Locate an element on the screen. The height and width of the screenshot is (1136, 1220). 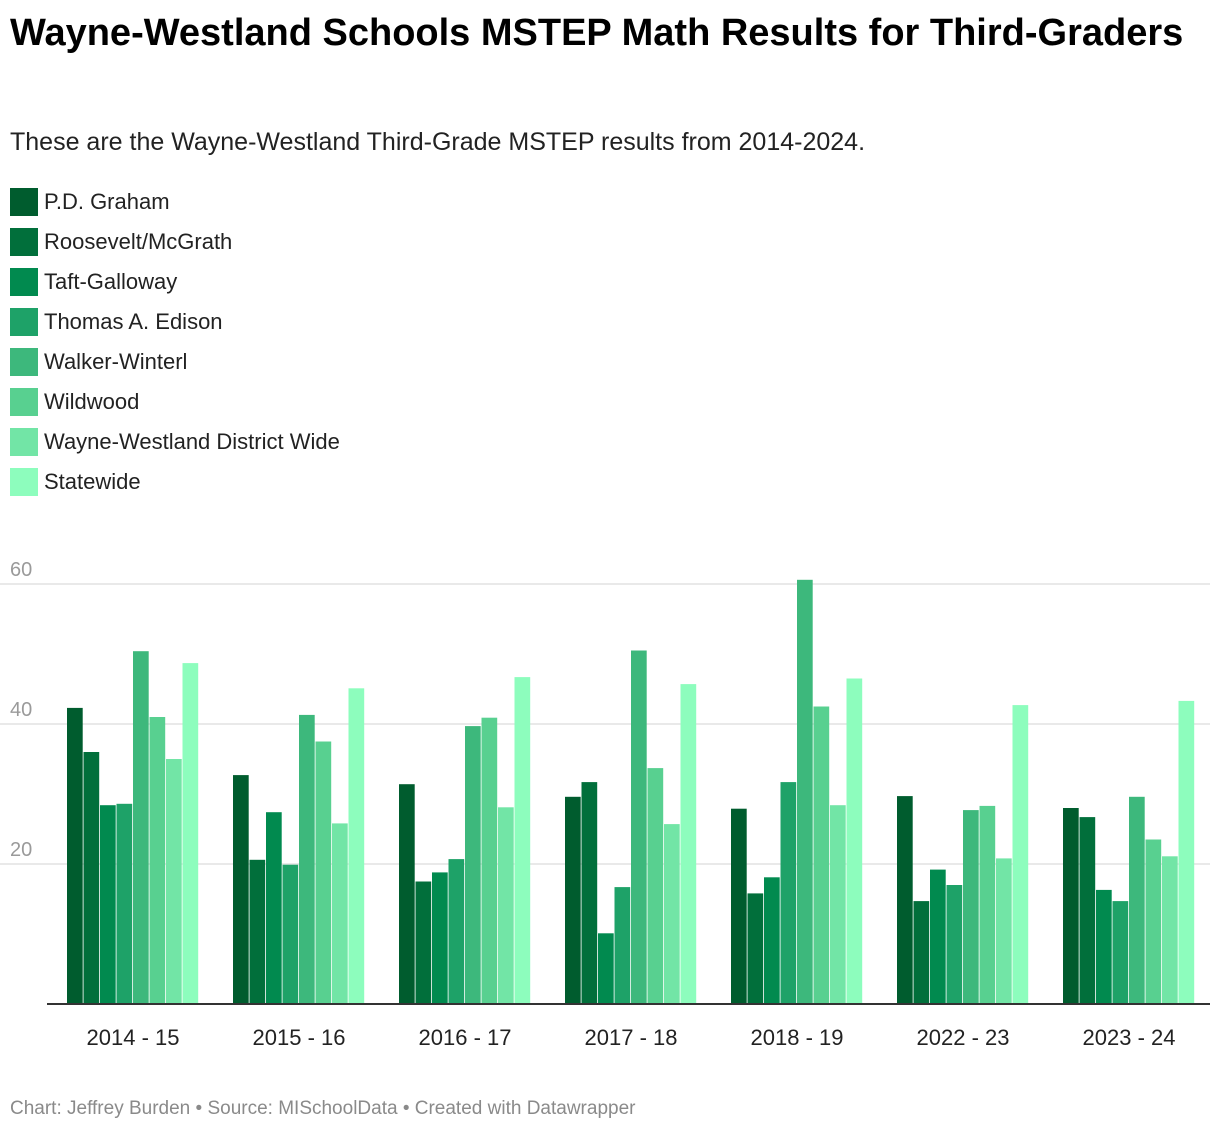
y-tick-labels: 20 40 60 is located at coordinates (21, 710).